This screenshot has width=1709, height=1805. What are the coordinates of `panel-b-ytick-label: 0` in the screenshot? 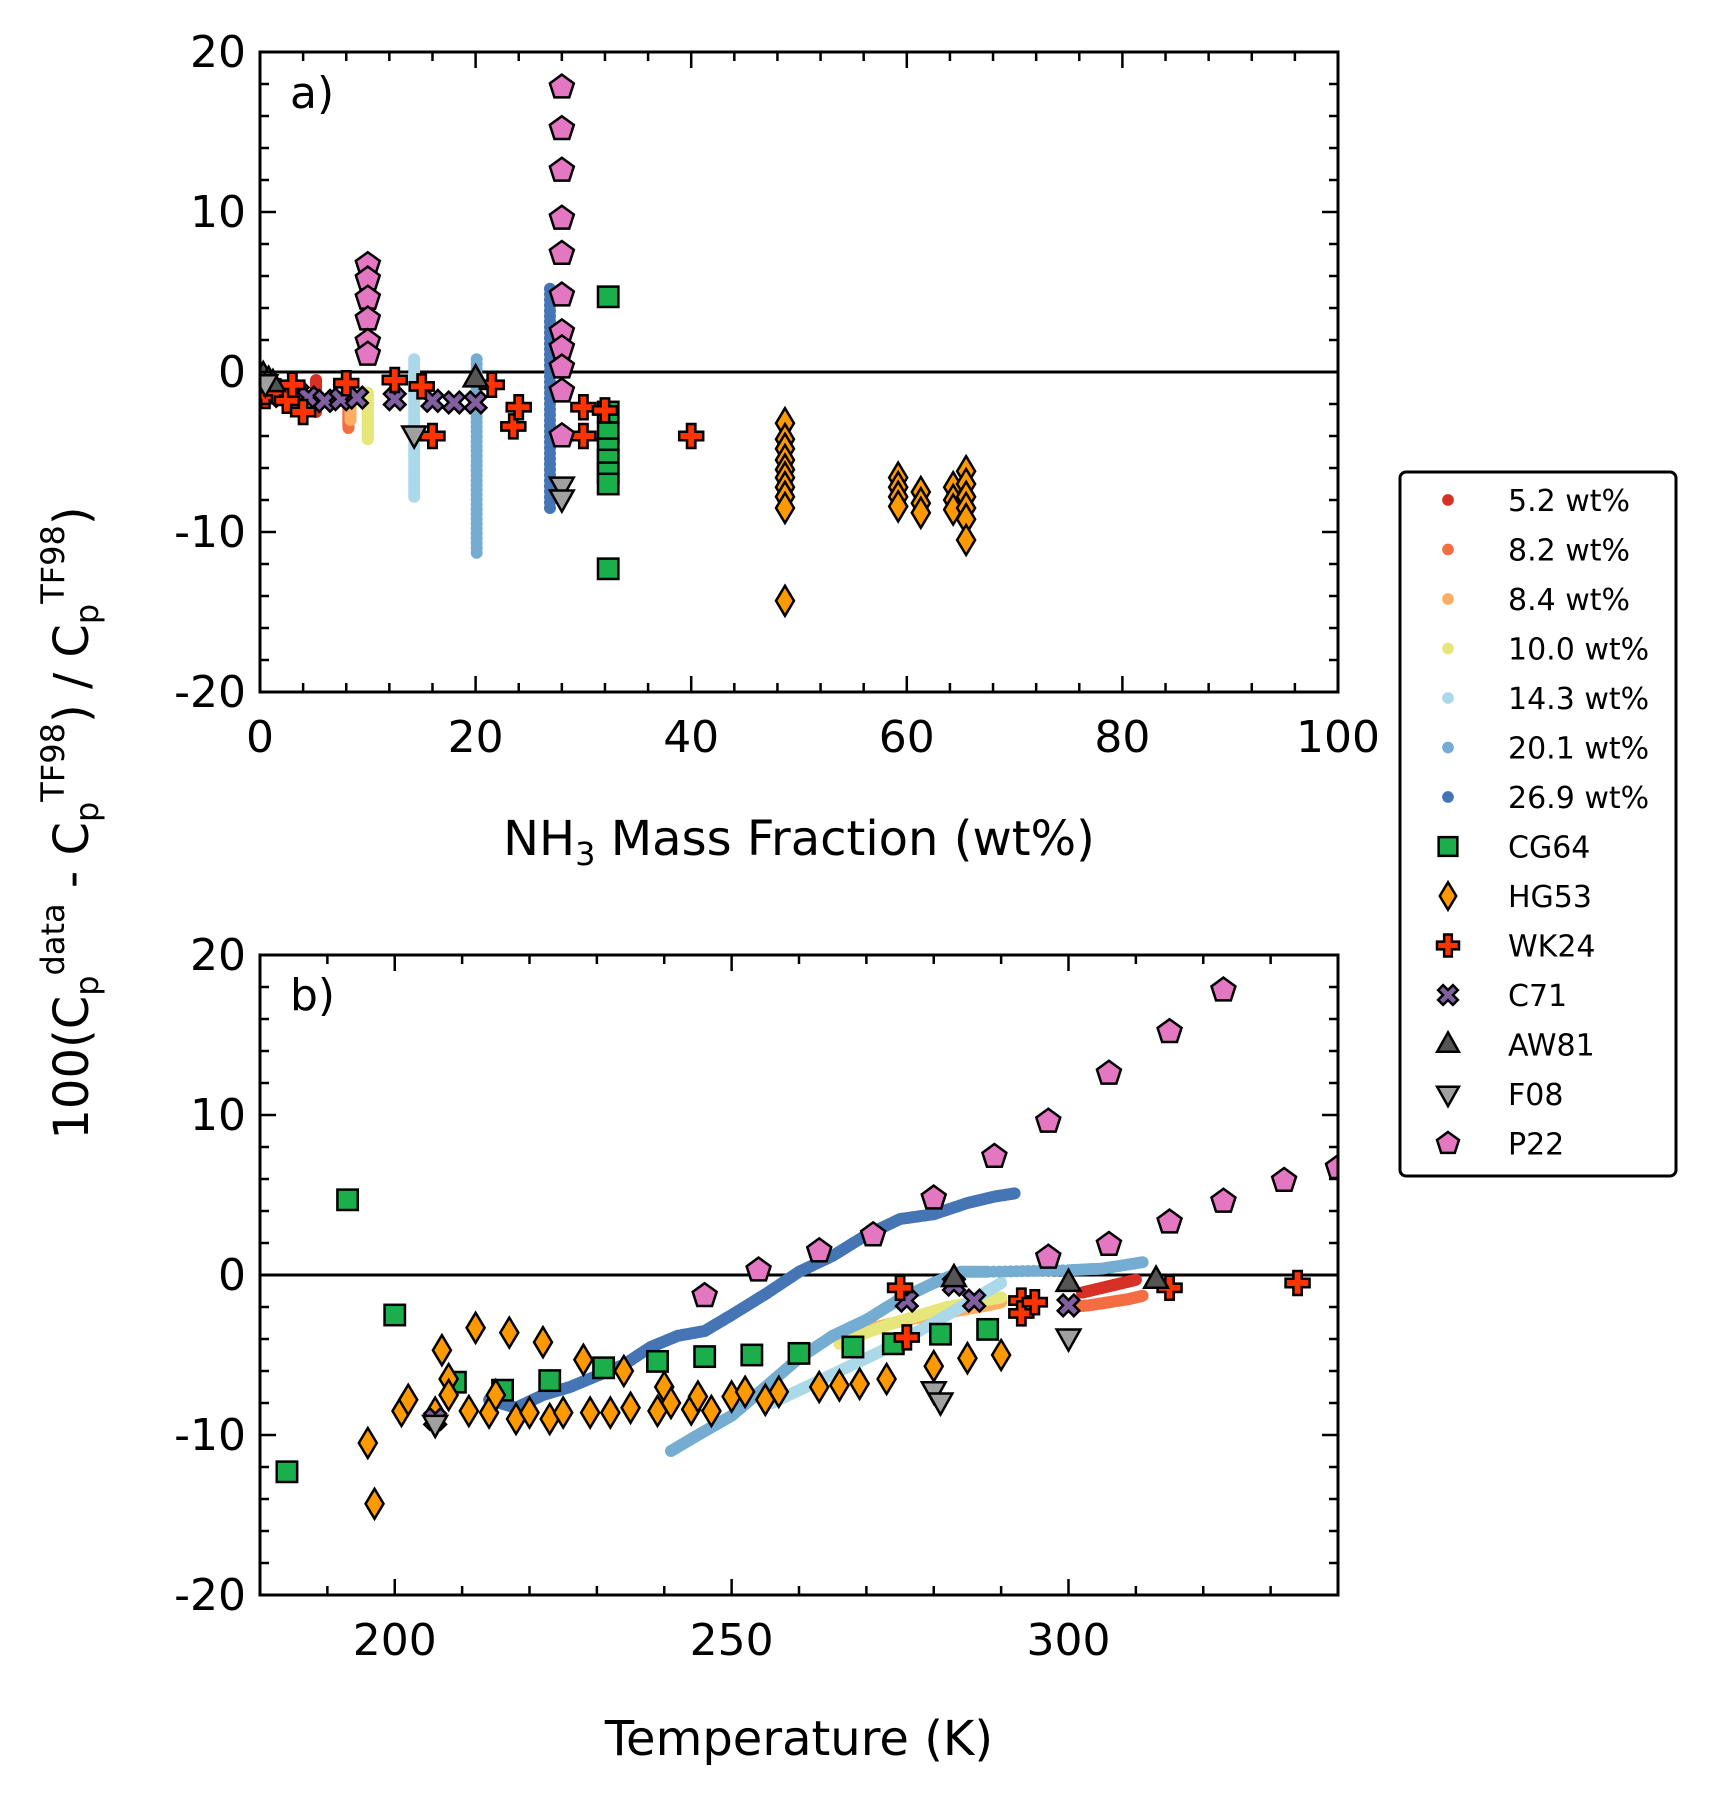 It's located at (232, 1275).